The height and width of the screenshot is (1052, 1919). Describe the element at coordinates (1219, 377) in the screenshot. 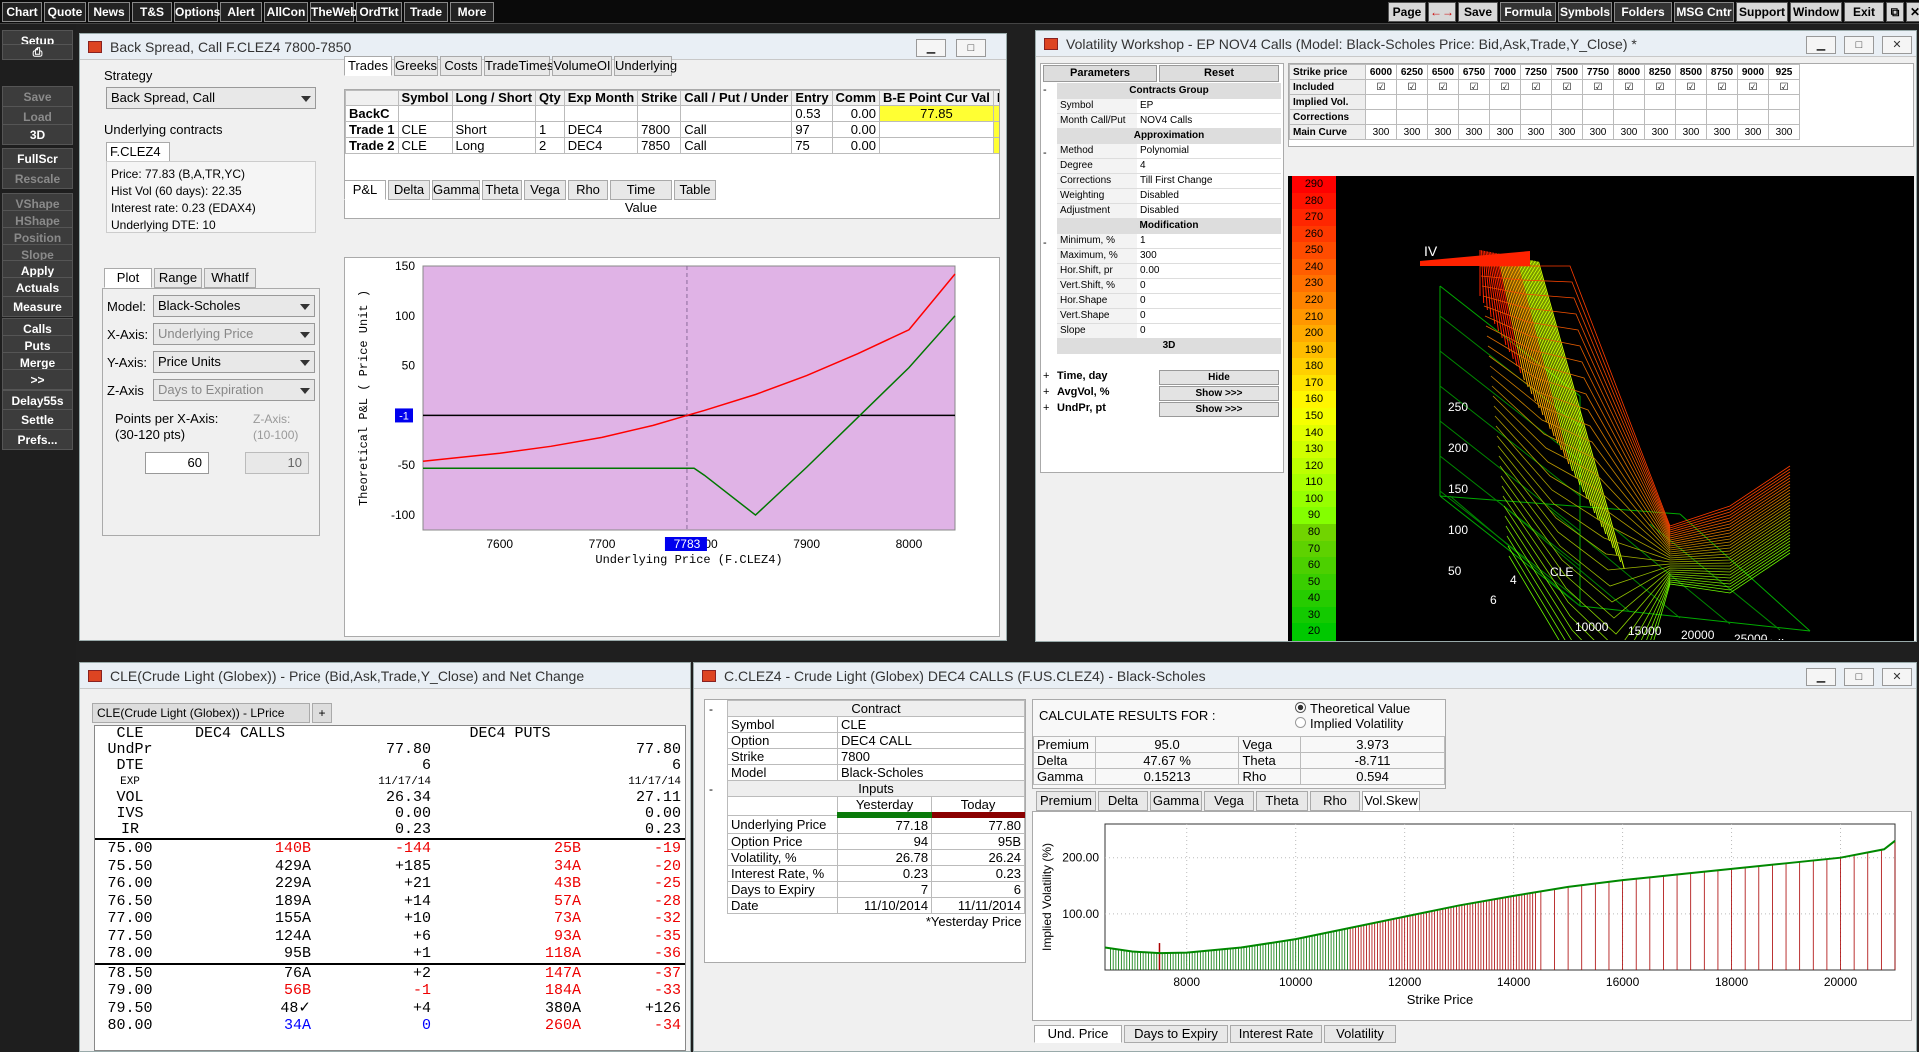

I see `extra-button: Hide` at that location.